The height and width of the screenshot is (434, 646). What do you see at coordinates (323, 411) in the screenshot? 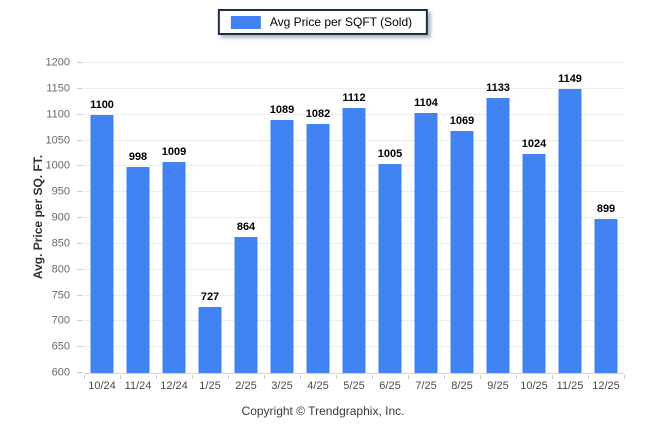
I see `copyright-text: Copyright © Trendgraphix, Inc.` at bounding box center [323, 411].